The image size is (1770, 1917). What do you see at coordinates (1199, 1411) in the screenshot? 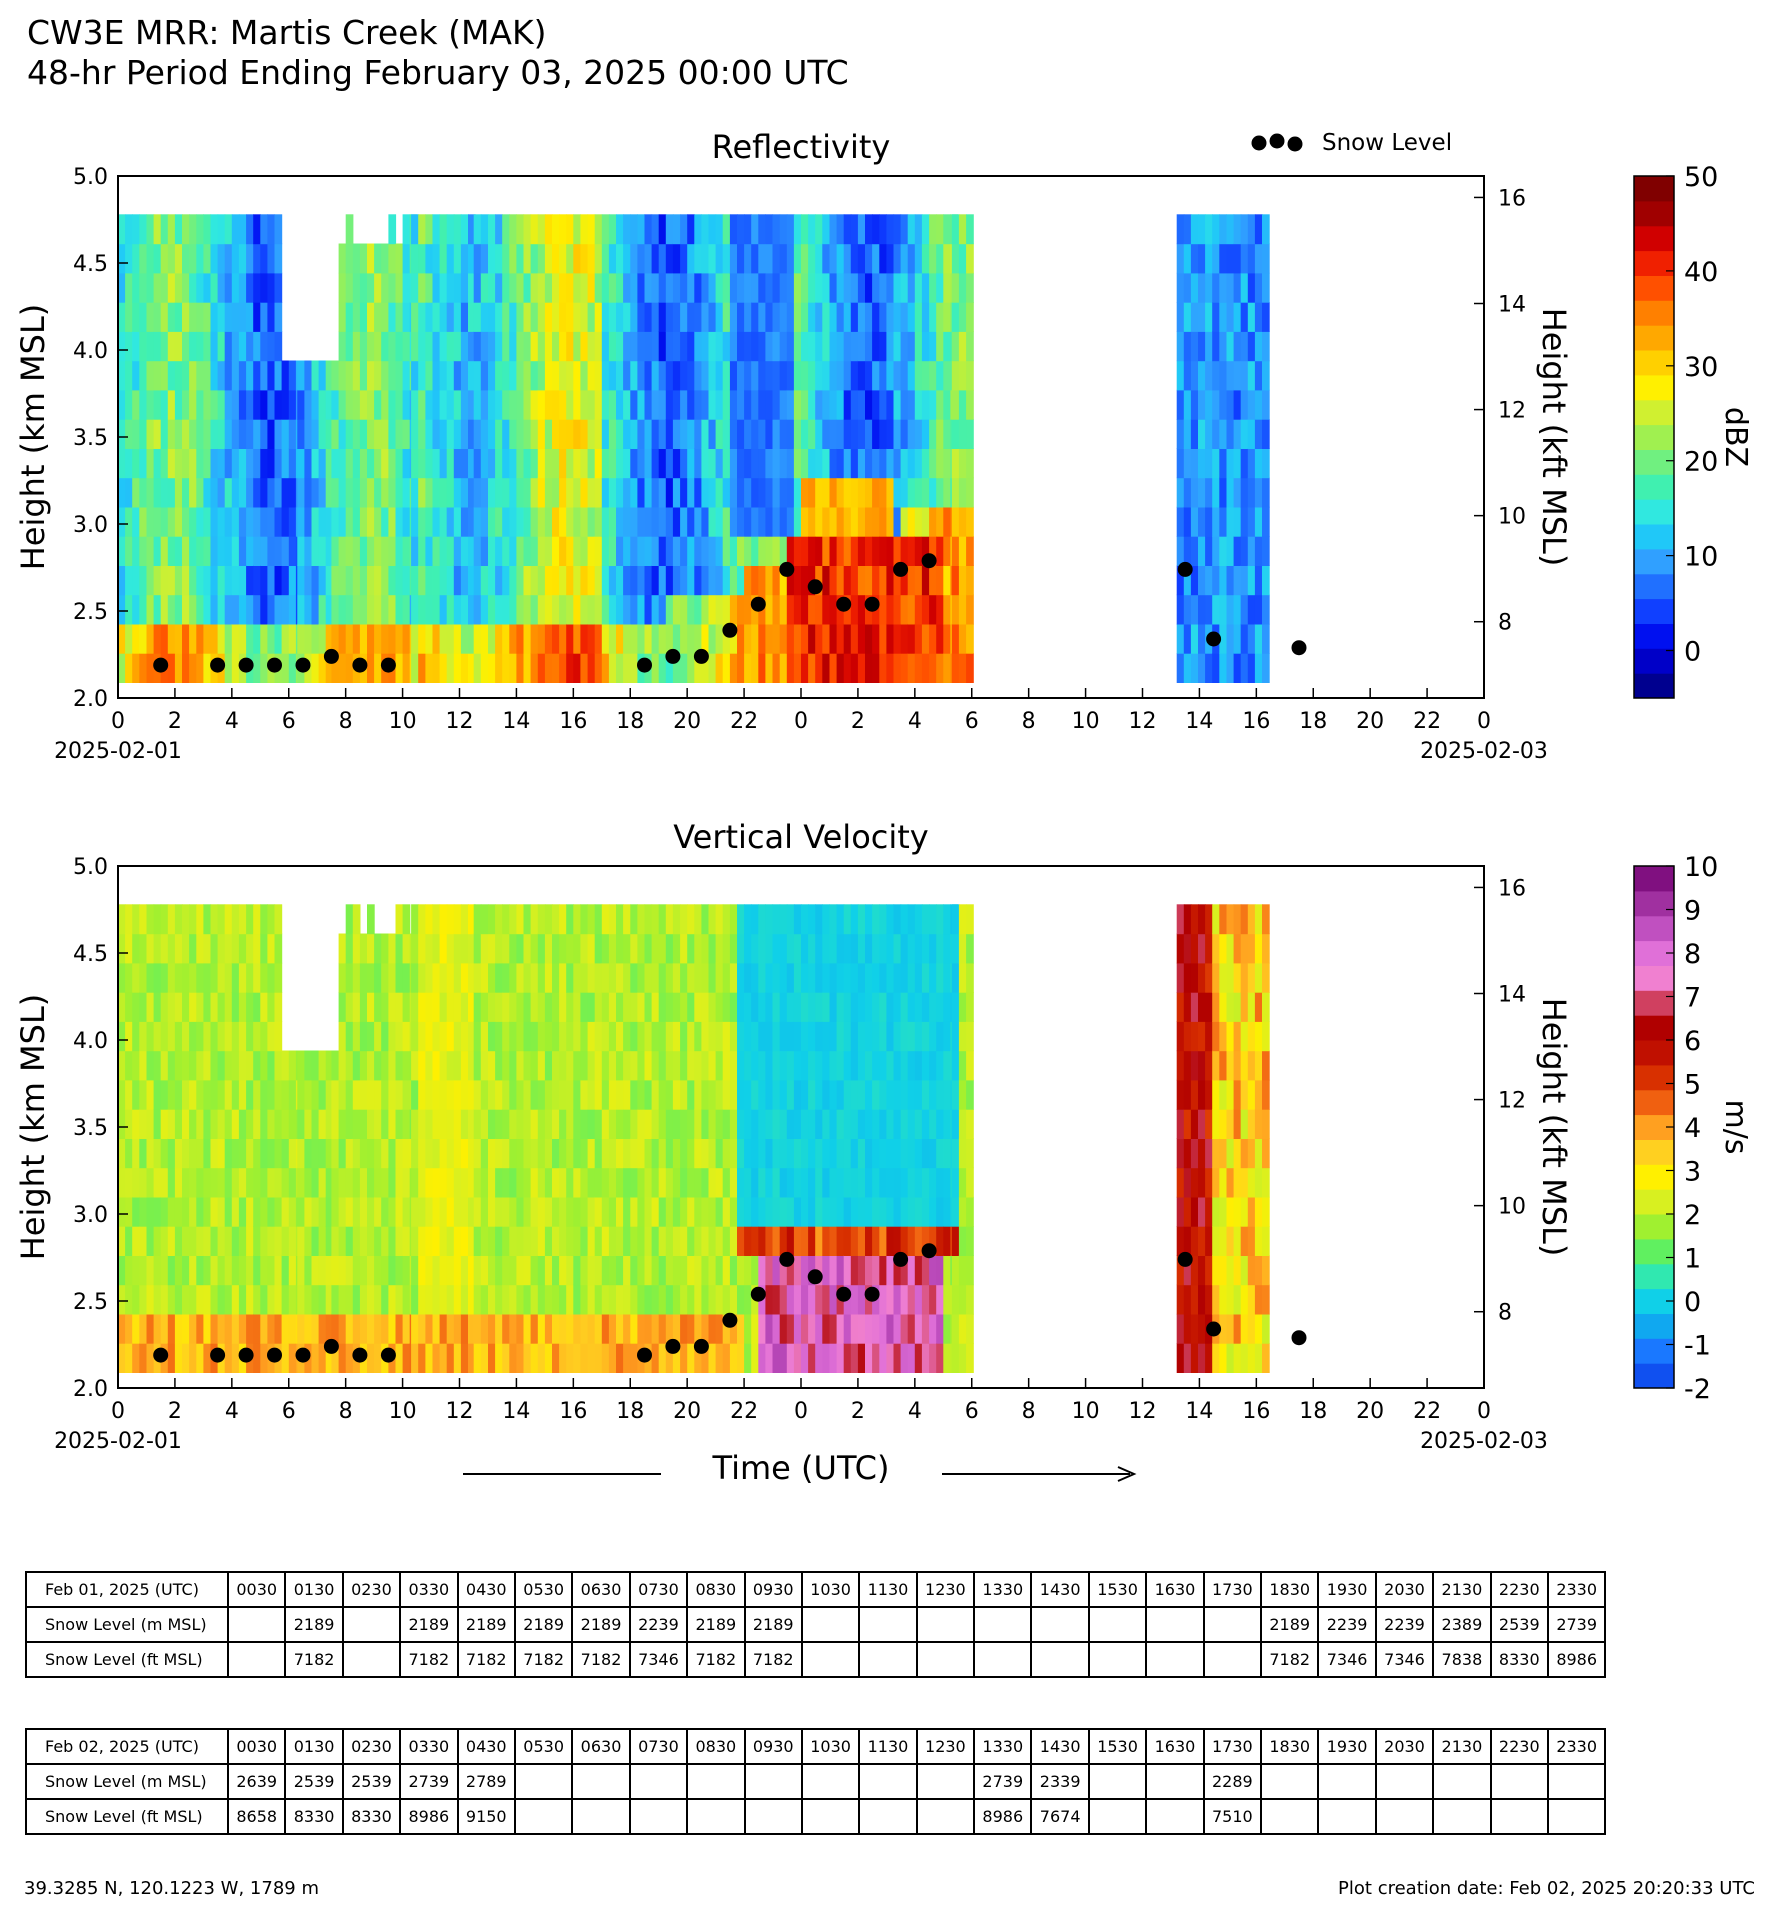
I see `x-tick-label: 14` at bounding box center [1199, 1411].